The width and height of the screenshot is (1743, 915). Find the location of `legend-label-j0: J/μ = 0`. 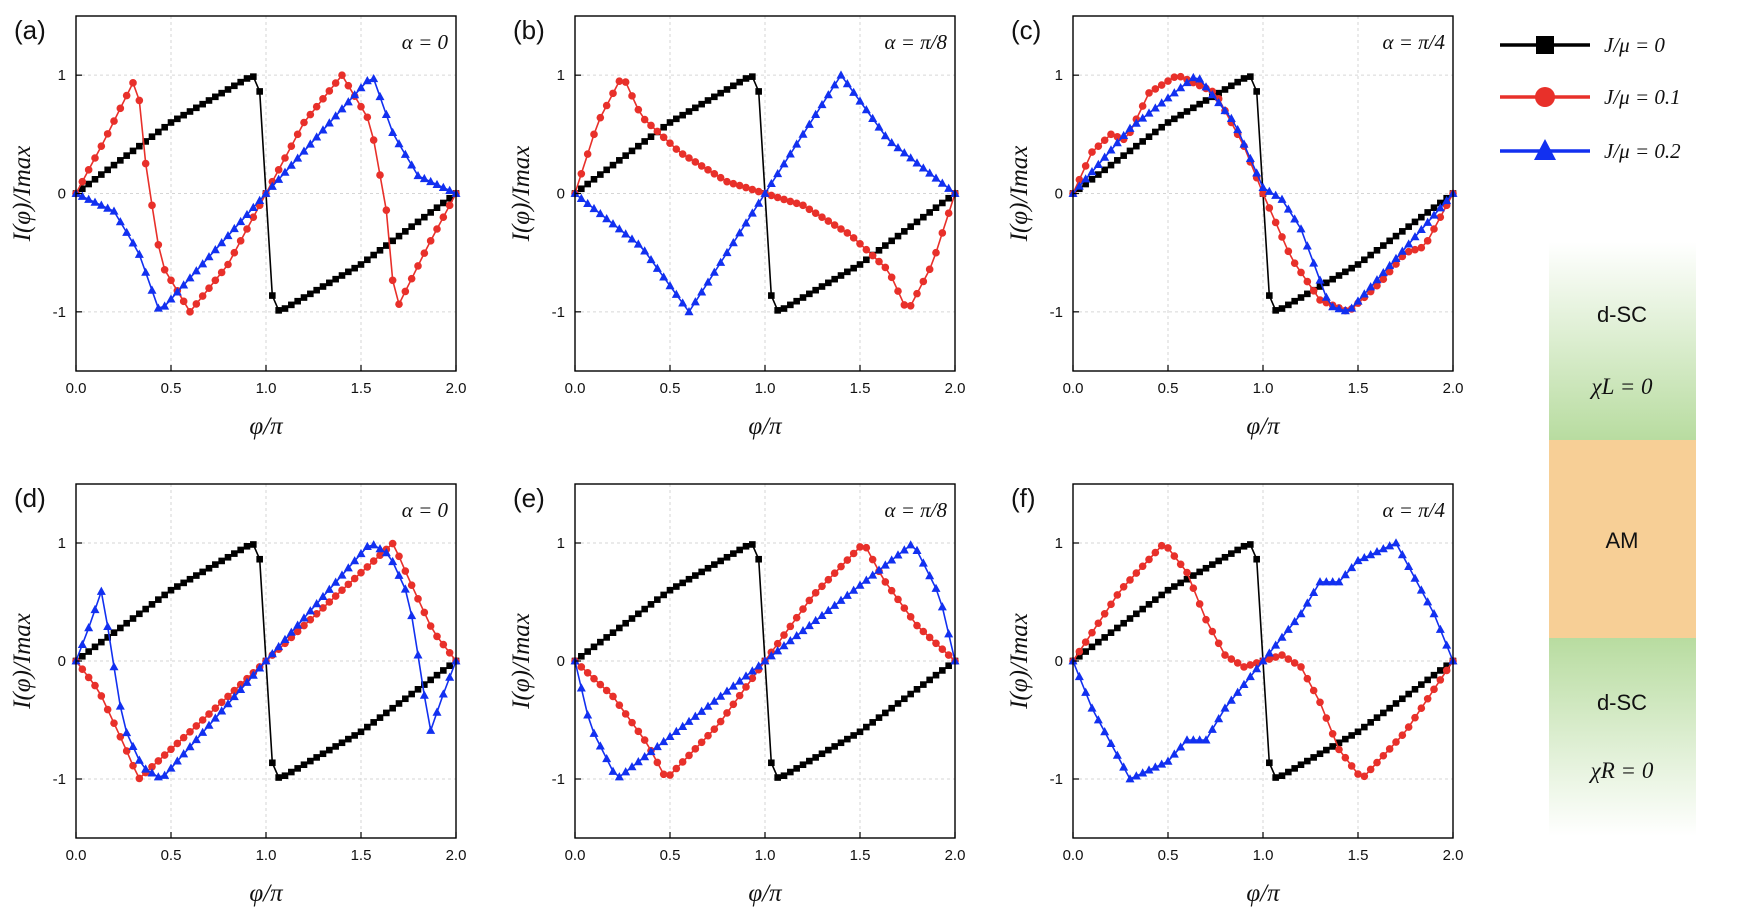

legend-label-j0: J/μ = 0 is located at coordinates (1634, 45).